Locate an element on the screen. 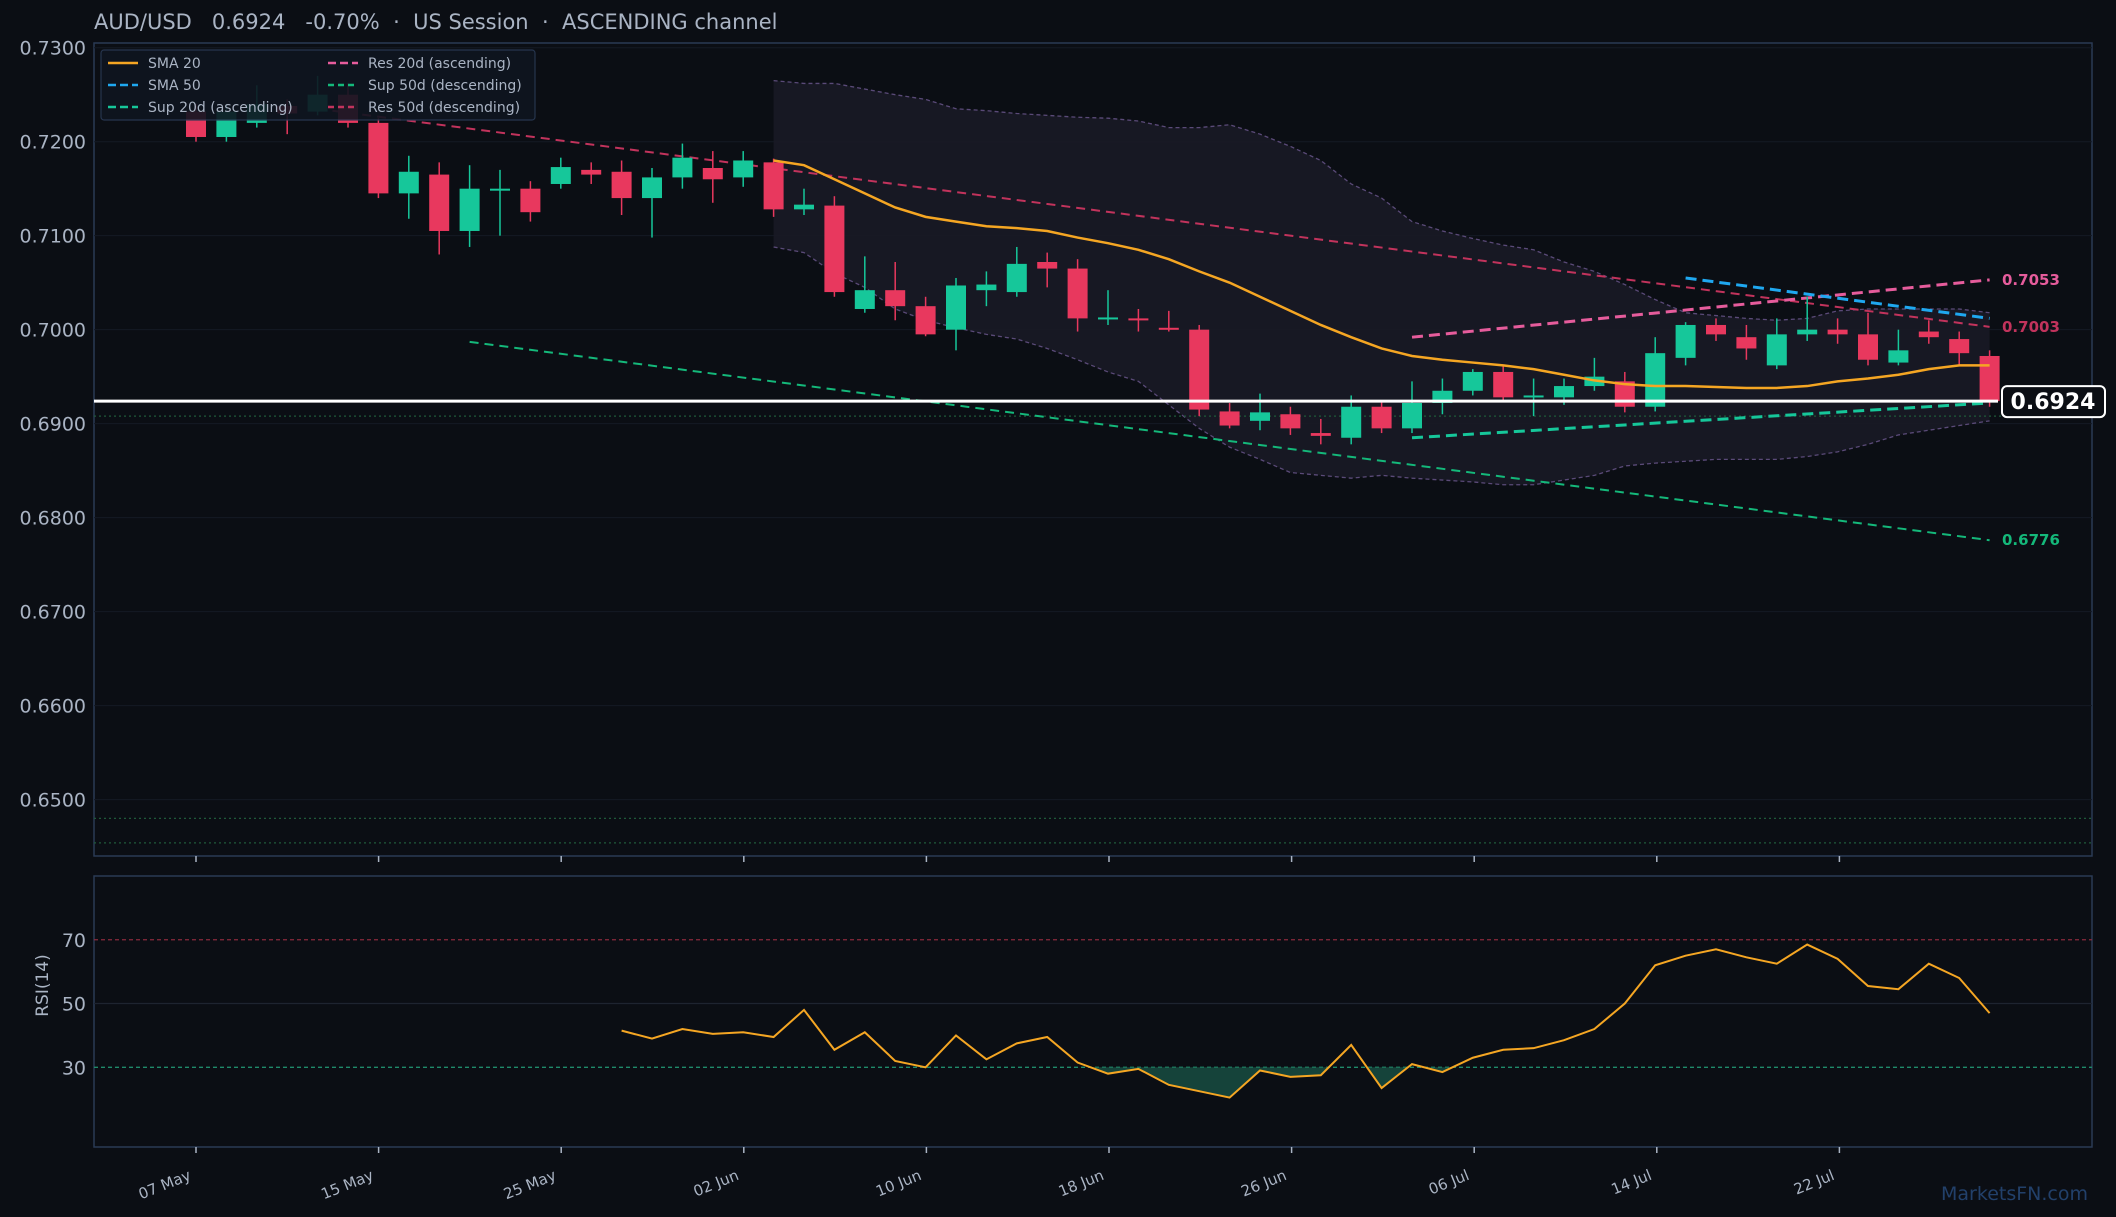 Image resolution: width=2116 pixels, height=1217 pixels. rsi-tick-label: 70 is located at coordinates (74, 941).